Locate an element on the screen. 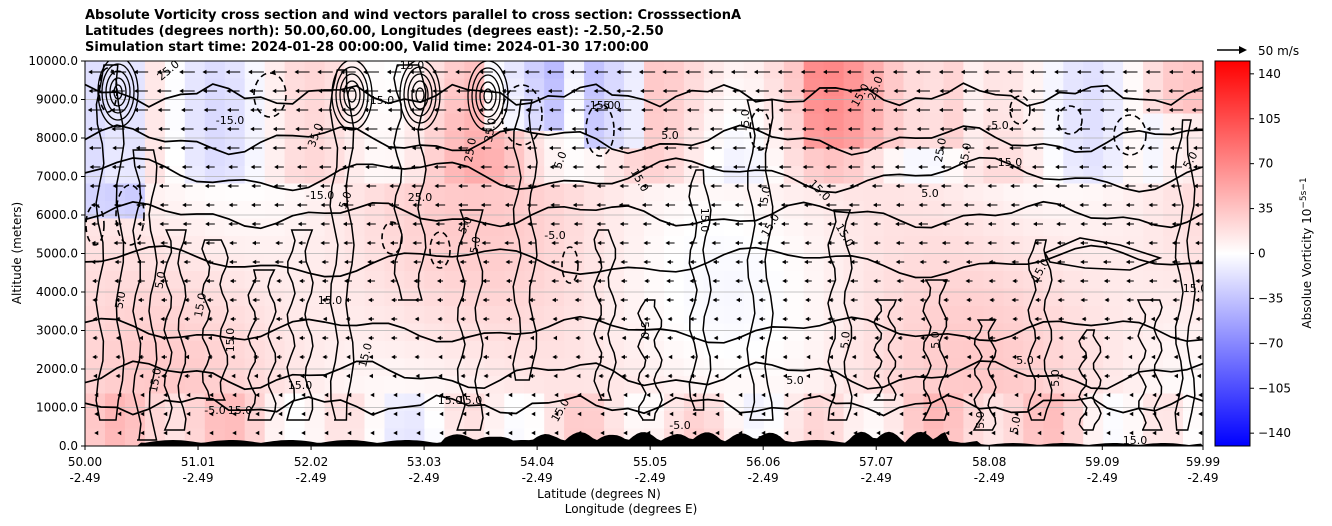  contour-label: 15.0 is located at coordinates (1135, 440).